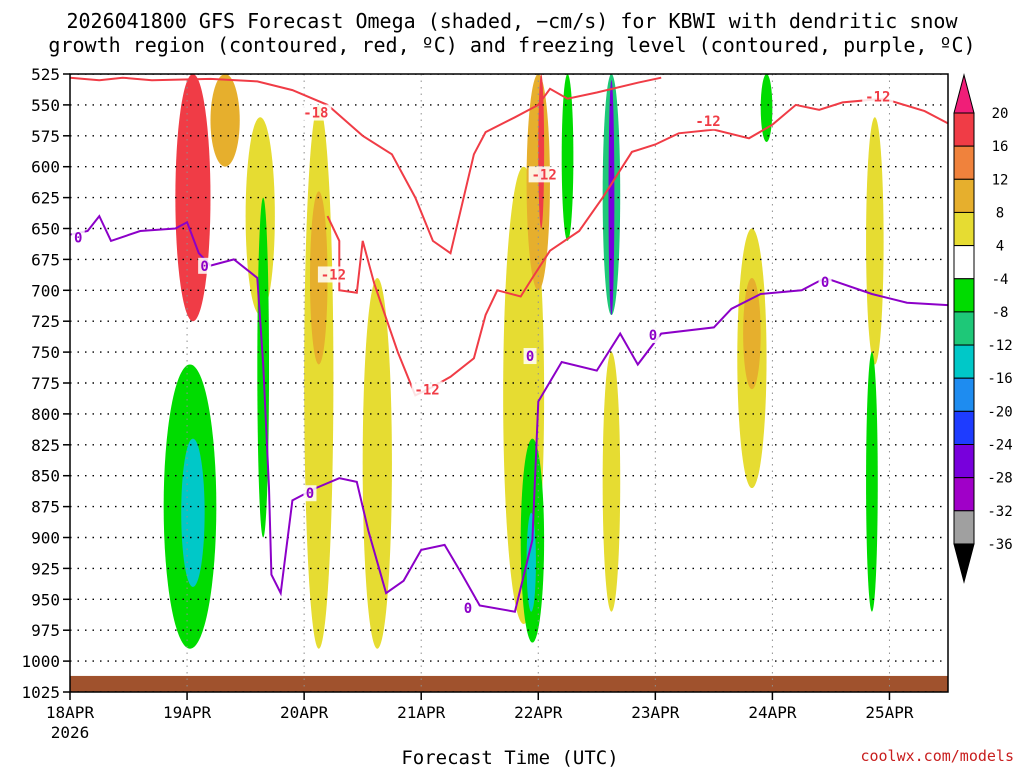 The image size is (1024, 768). Describe the element at coordinates (999, 446) in the screenshot. I see `colorbar-label-10: -24` at that location.